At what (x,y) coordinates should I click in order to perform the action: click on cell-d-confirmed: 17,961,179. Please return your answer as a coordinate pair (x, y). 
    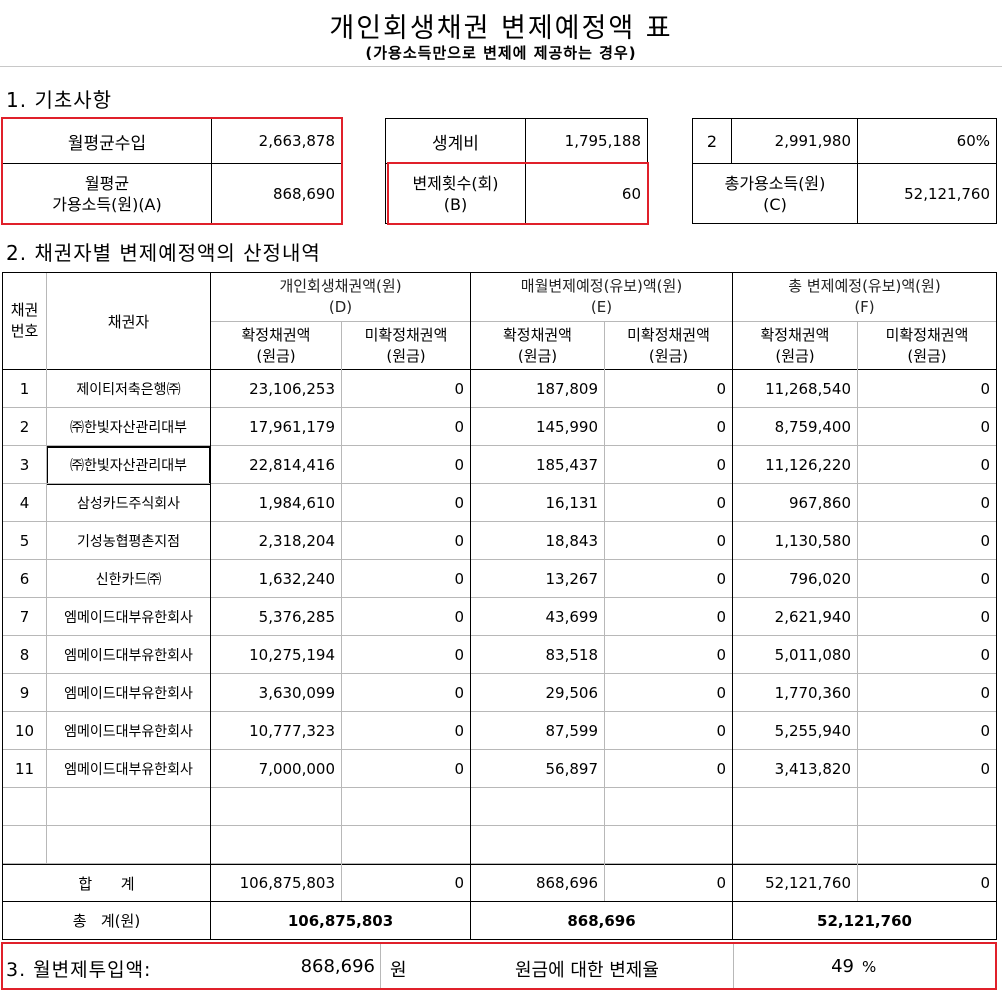
    Looking at the image, I should click on (292, 427).